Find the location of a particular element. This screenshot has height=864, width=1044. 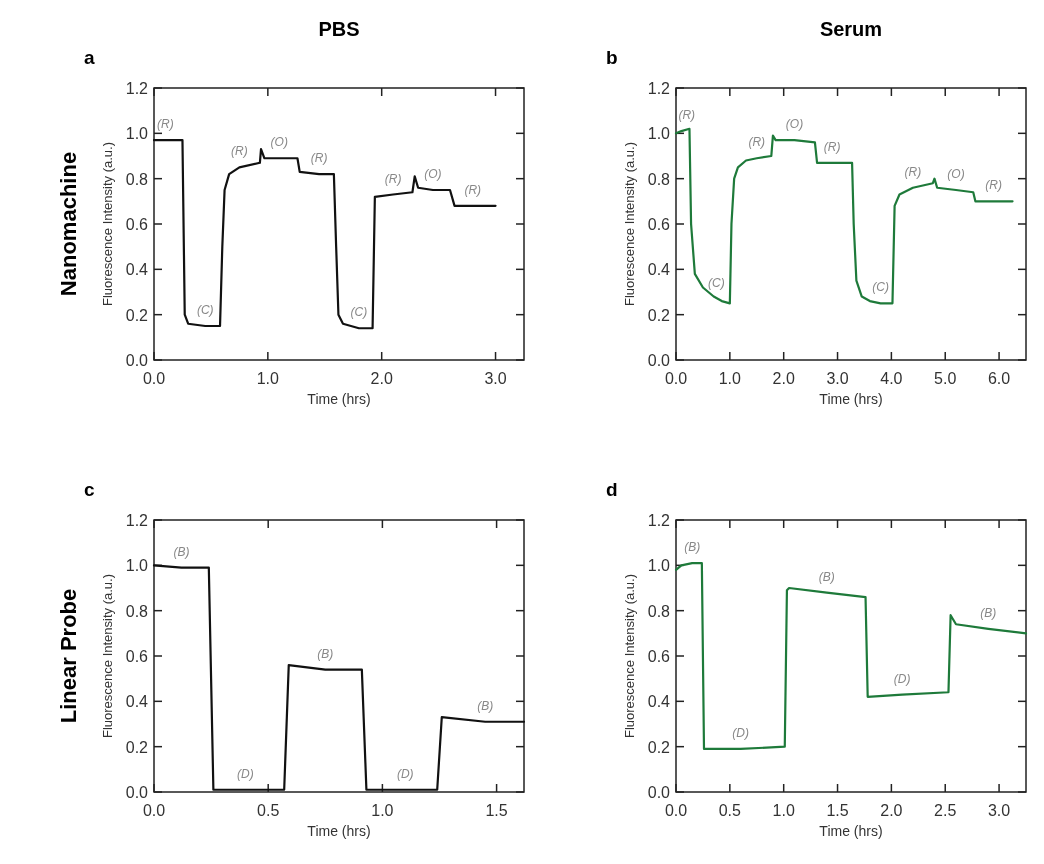

chart-subtitle: a is located at coordinates (89, 57).